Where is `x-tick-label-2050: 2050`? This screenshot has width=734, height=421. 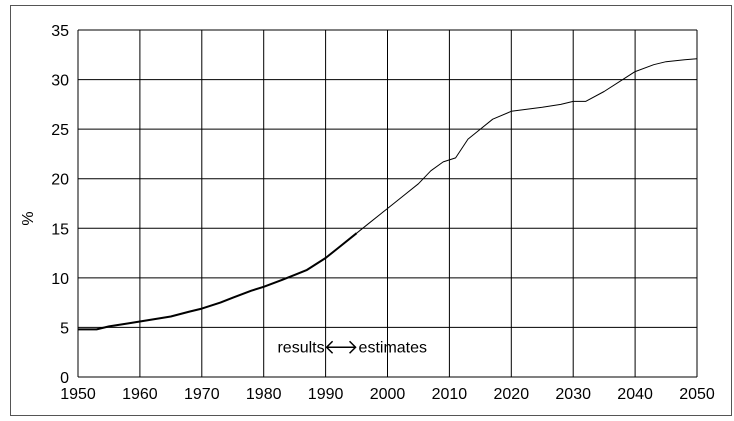 x-tick-label-2050: 2050 is located at coordinates (697, 394).